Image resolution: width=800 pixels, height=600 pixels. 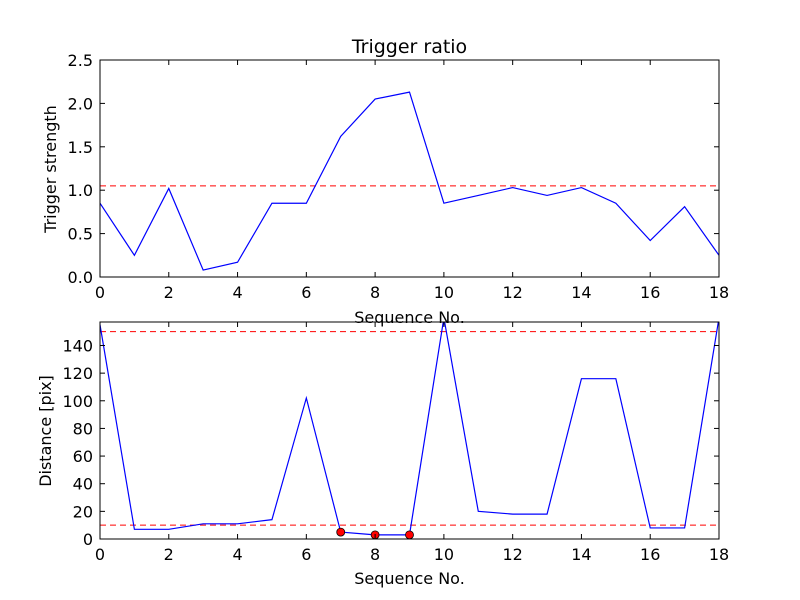 What do you see at coordinates (80, 277) in the screenshot?
I see `y-tick-label: 0.0` at bounding box center [80, 277].